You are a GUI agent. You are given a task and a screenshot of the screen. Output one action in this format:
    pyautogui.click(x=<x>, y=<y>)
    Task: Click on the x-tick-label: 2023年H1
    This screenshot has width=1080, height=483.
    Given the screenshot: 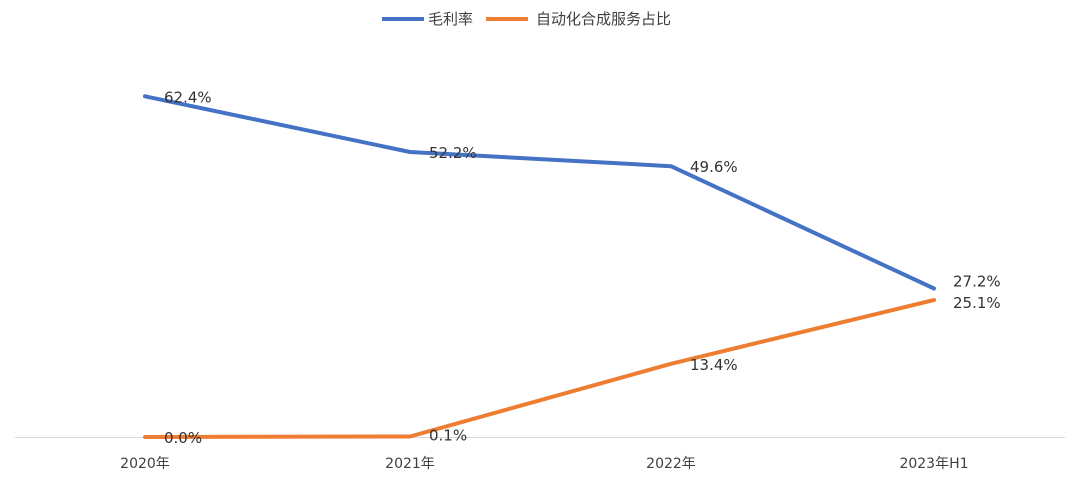 What is the action you would take?
    pyautogui.click(x=933, y=464)
    